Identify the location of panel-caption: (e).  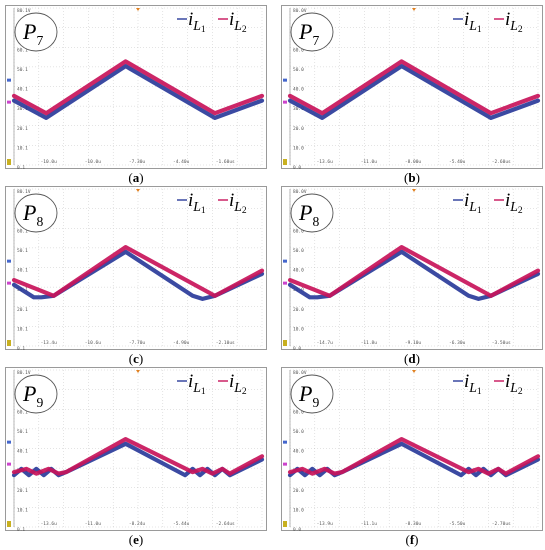
(136, 539).